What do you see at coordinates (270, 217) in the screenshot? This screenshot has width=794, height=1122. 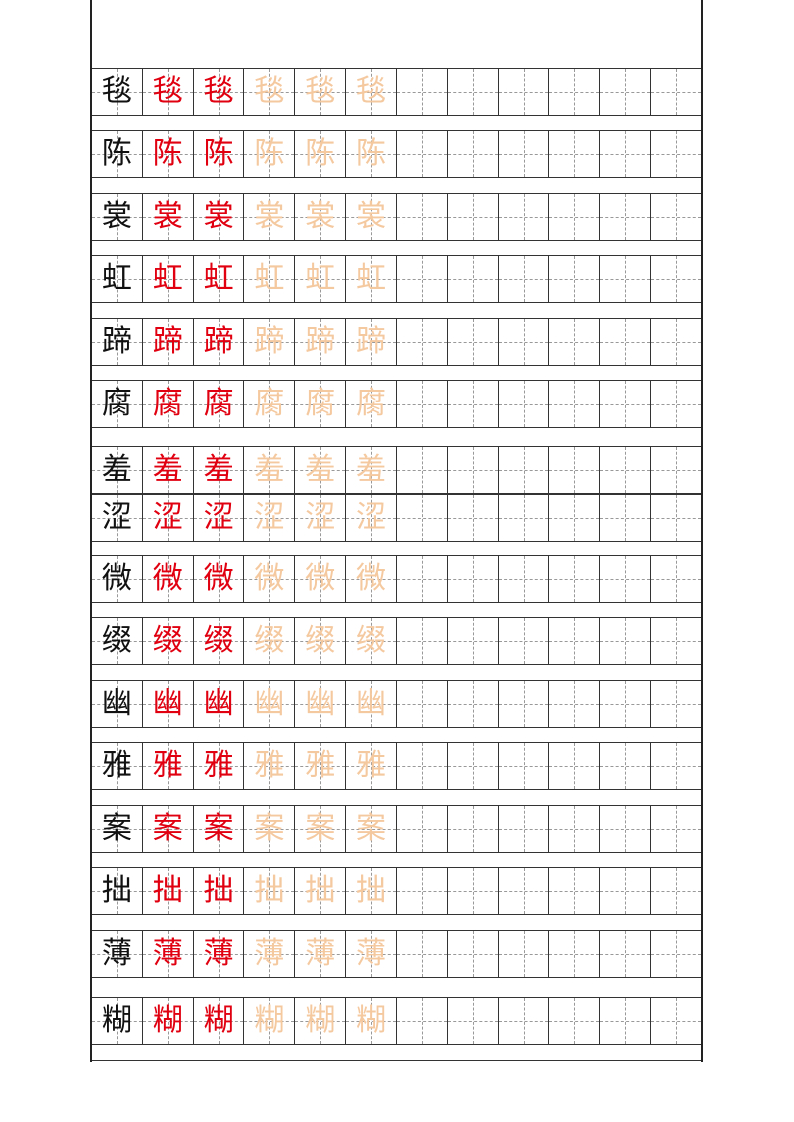 I see `grid-cell: 裳` at bounding box center [270, 217].